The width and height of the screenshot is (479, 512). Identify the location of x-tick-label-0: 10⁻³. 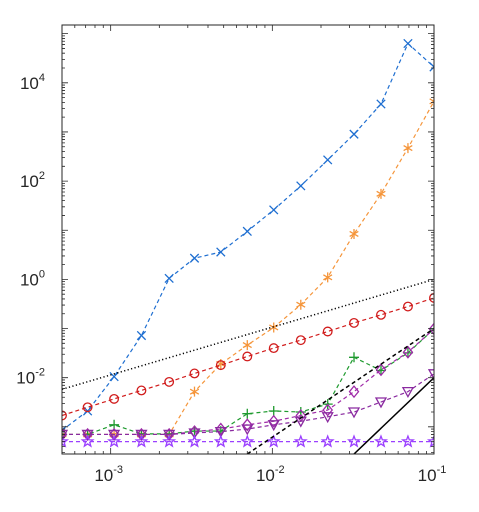
(108, 474).